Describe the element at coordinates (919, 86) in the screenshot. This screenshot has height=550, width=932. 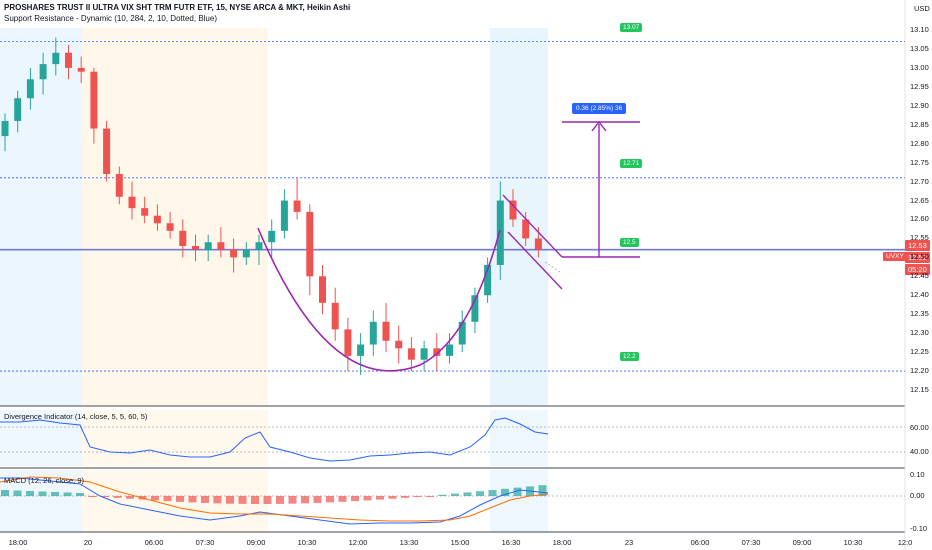
I see `price-axis-label: 12.95` at that location.